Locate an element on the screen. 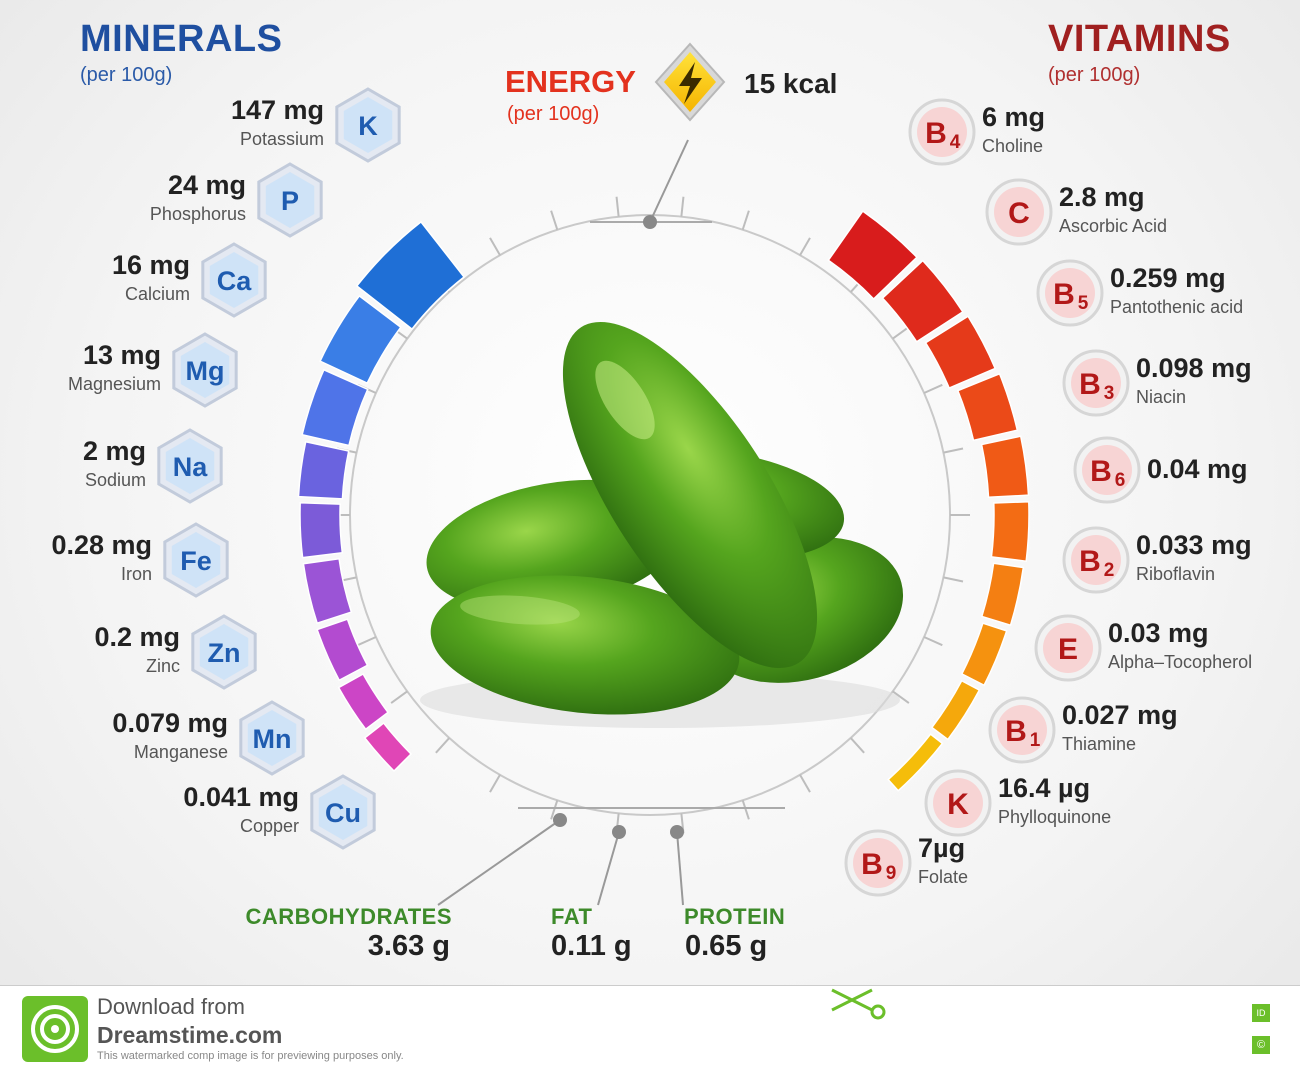 The width and height of the screenshot is (1300, 1076). fat-label: FAT is located at coordinates (572, 916).